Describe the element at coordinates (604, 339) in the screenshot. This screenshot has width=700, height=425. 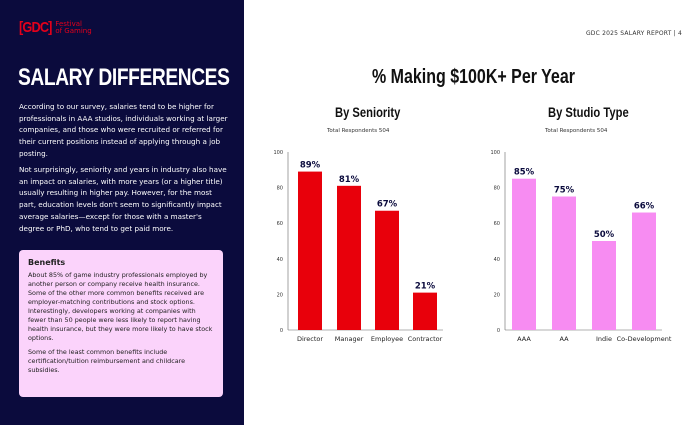
I see `x-tick-label: Indie` at that location.